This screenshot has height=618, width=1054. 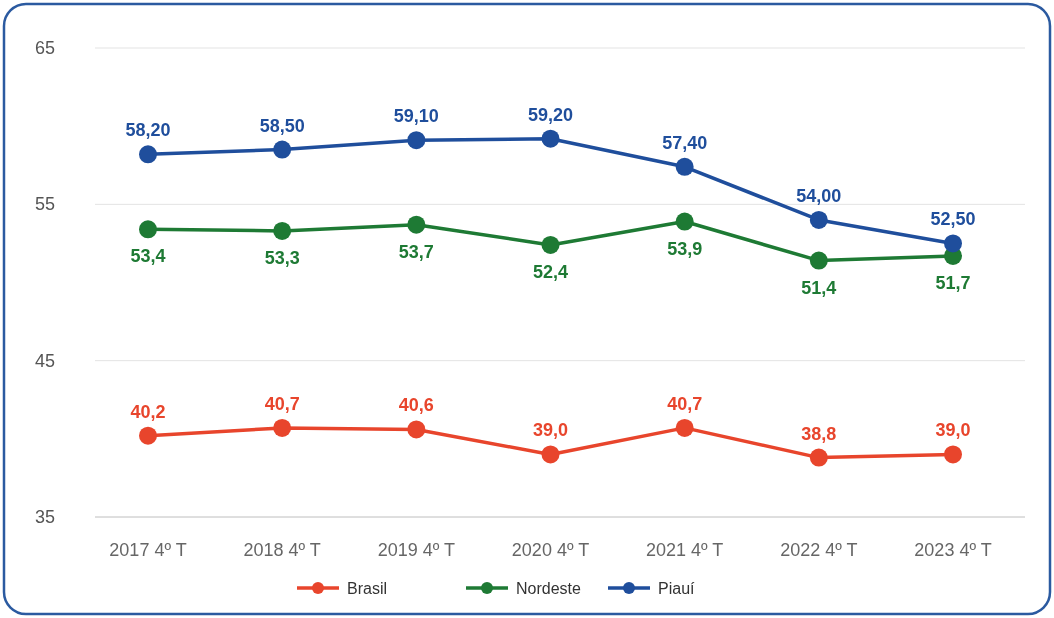 What do you see at coordinates (45, 48) in the screenshot?
I see `y-tick-label: 65` at bounding box center [45, 48].